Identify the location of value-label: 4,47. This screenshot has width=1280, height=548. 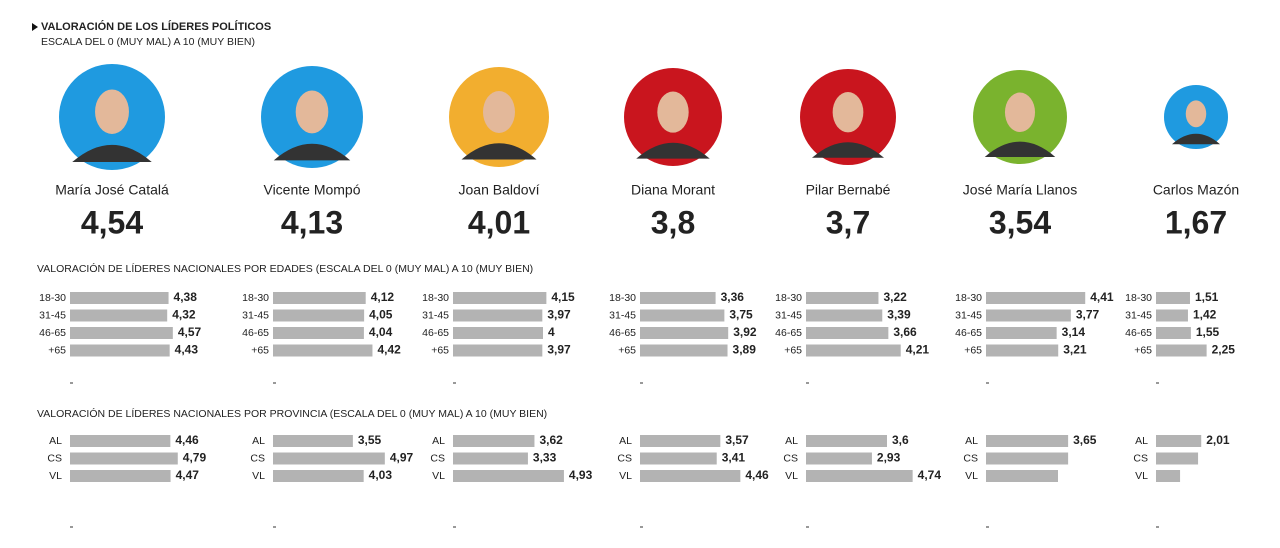
(188, 475).